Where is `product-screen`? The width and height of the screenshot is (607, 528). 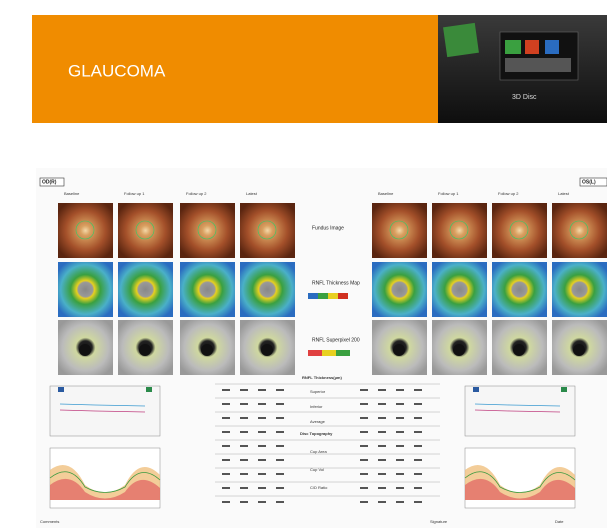
product-screen is located at coordinates (539, 56).